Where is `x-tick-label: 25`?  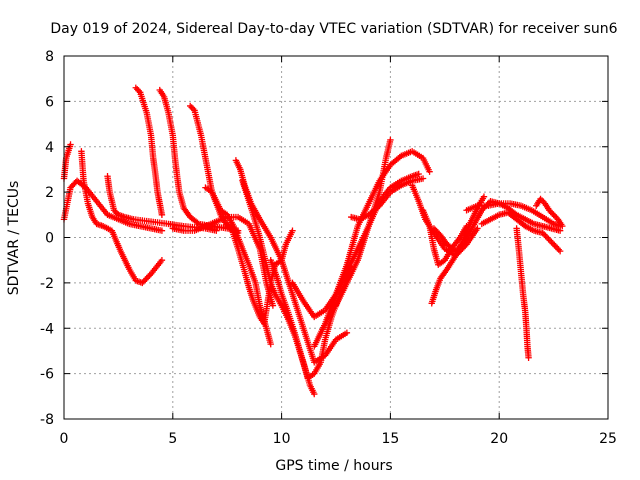 x-tick-label: 25 is located at coordinates (608, 439).